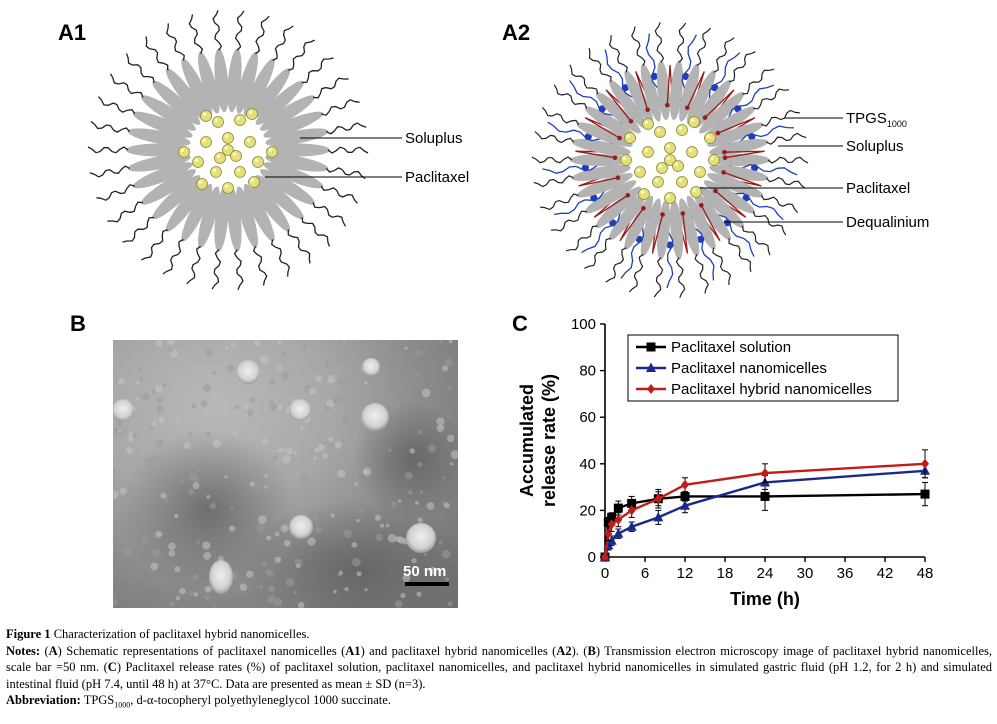  What do you see at coordinates (878, 188) in the screenshot?
I see `label-paclitaxel-a2: Paclitaxel` at bounding box center [878, 188].